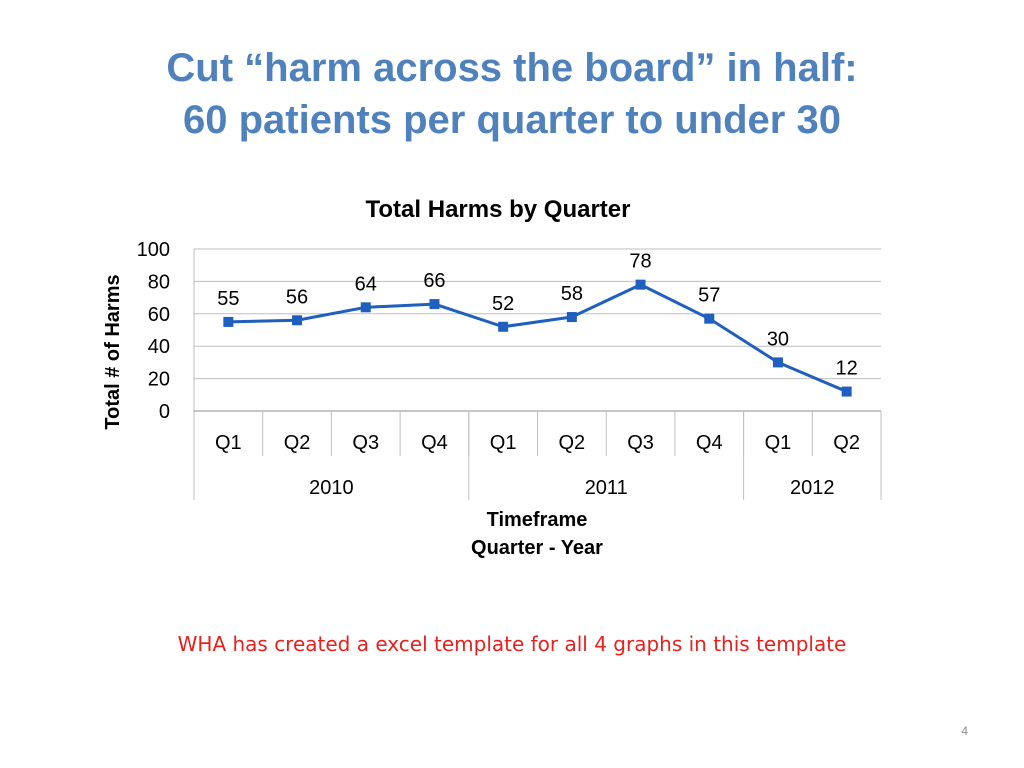 This screenshot has width=1024, height=768. Describe the element at coordinates (159, 347) in the screenshot. I see `y-tick-label: 40` at that location.